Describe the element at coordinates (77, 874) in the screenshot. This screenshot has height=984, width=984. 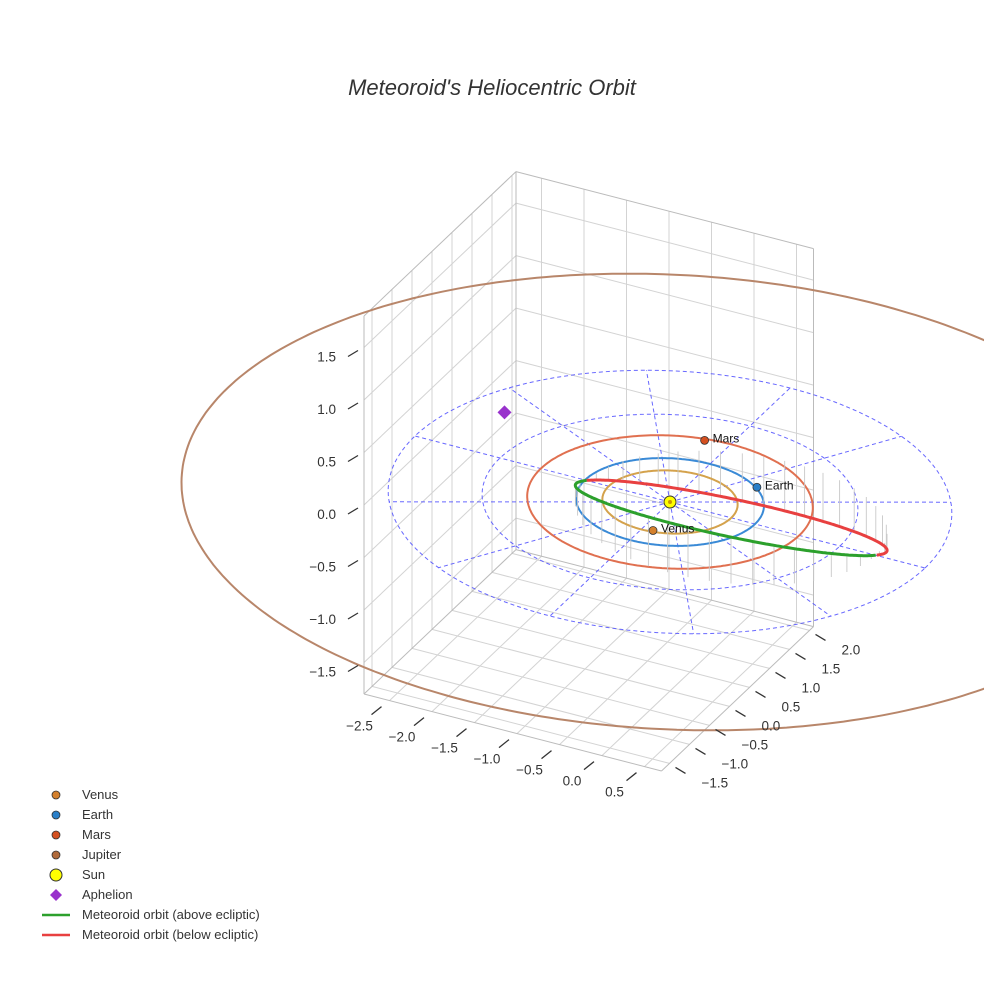
I see `legend-item-4: Sun` at that location.